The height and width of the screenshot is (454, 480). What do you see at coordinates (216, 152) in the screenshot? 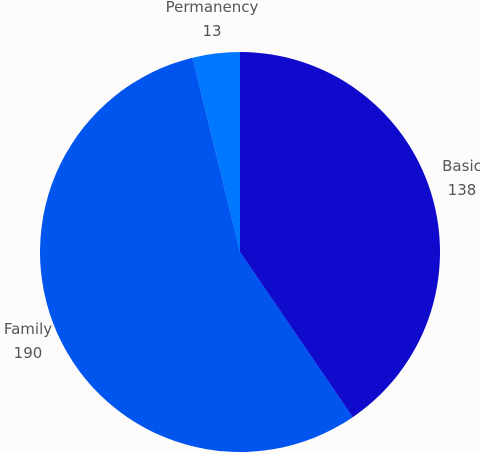
I see `pie-slice-permanency` at bounding box center [216, 152].